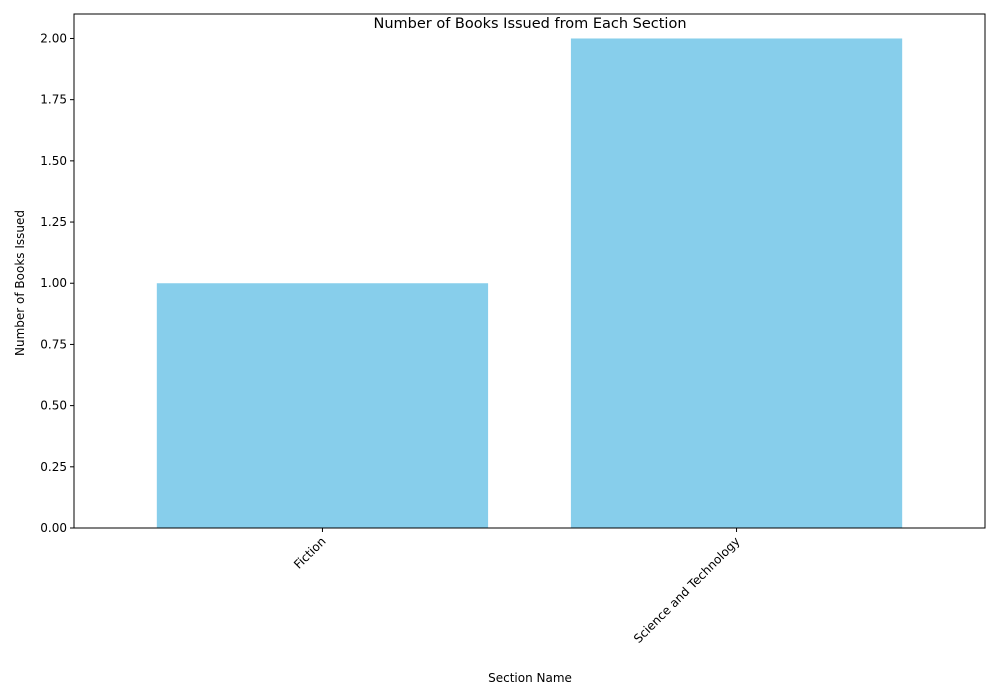  I want to click on y-axis-label: Number of Books Issued, so click(20, 283).